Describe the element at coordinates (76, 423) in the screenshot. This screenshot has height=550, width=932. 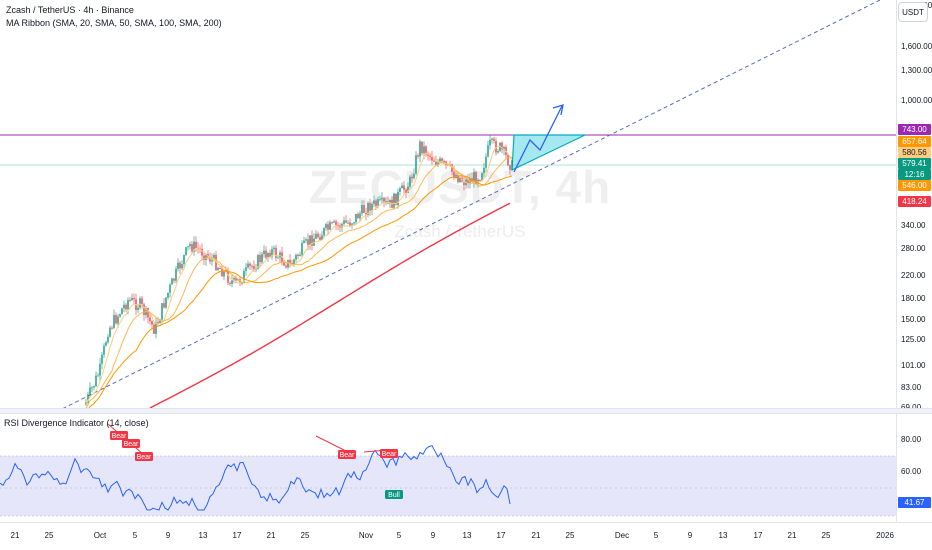
I see `rsi-legend: RSI Divergence Indicator (14, close)` at that location.